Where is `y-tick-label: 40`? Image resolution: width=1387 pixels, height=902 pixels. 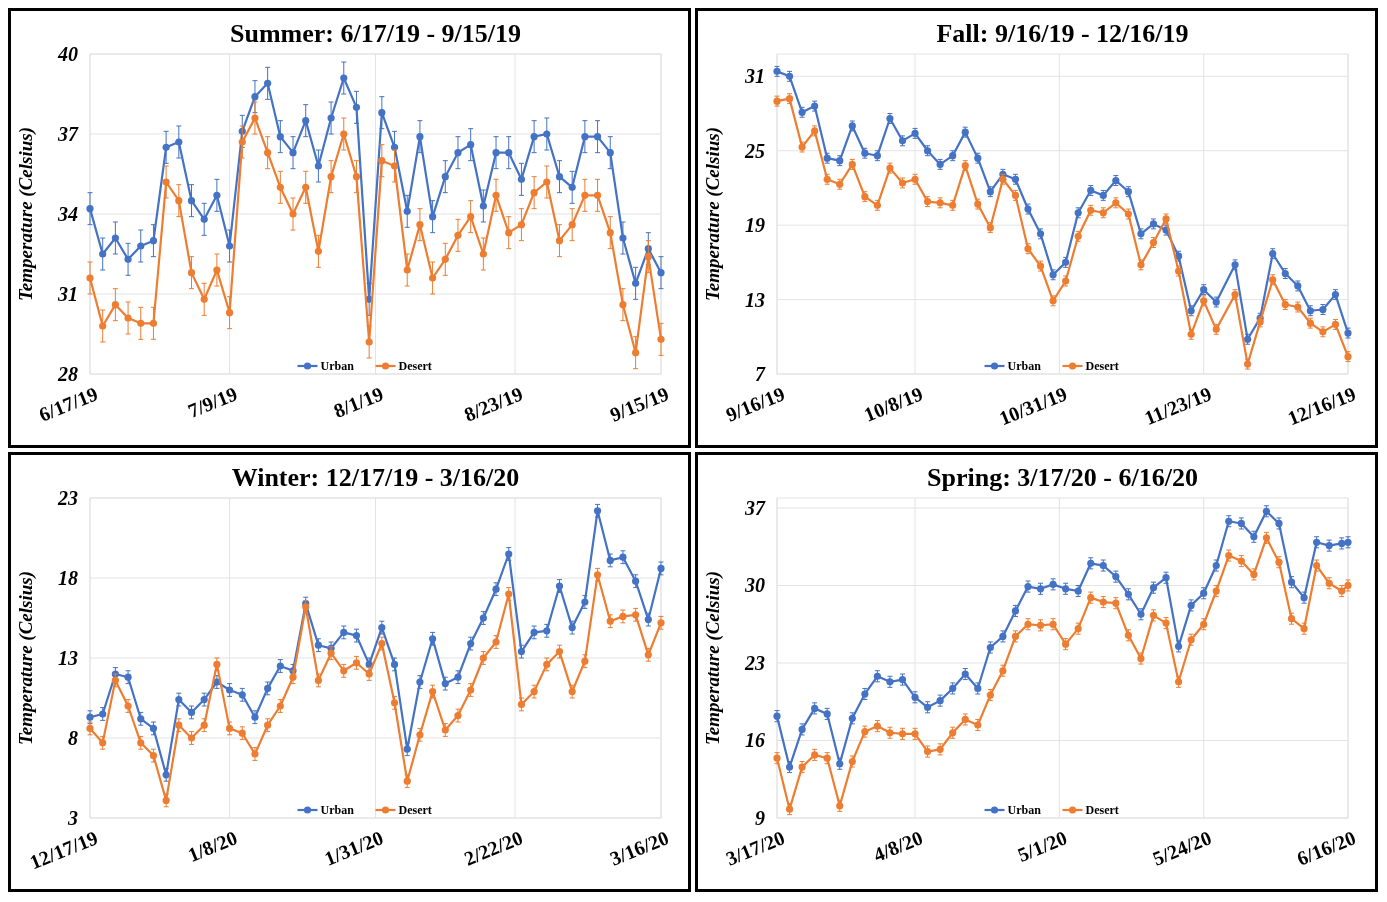
y-tick-label: 40 is located at coordinates (67, 54).